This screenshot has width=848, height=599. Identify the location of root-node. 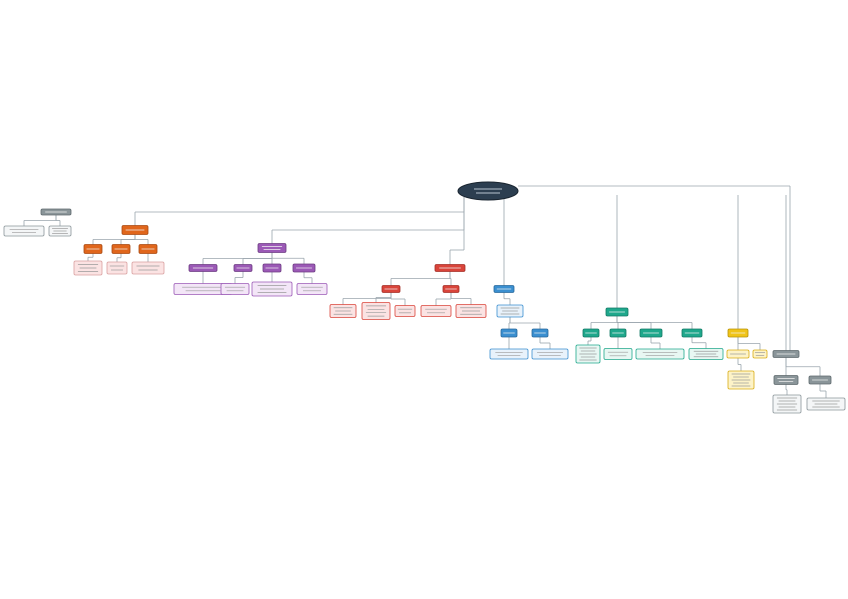
(488, 191).